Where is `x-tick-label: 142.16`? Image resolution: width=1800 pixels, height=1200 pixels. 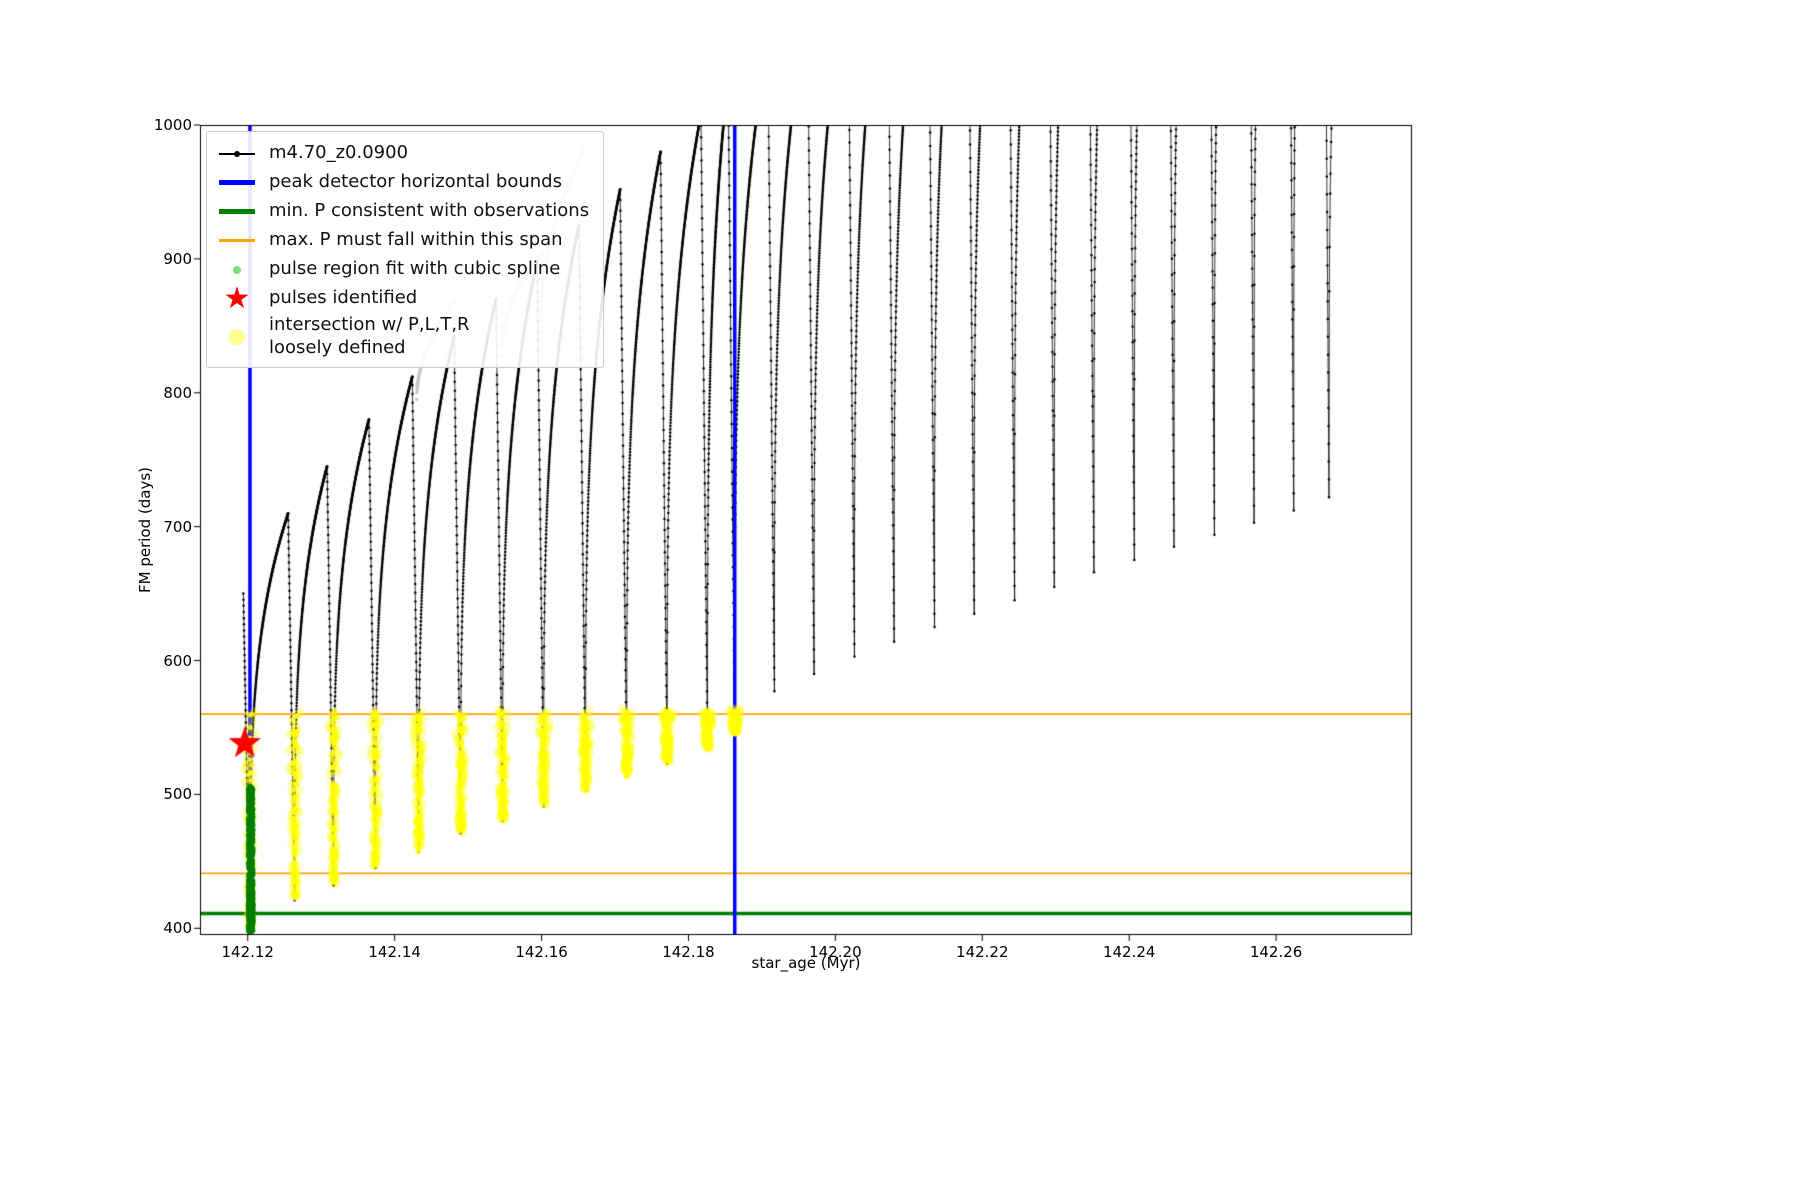 x-tick-label: 142.16 is located at coordinates (541, 952).